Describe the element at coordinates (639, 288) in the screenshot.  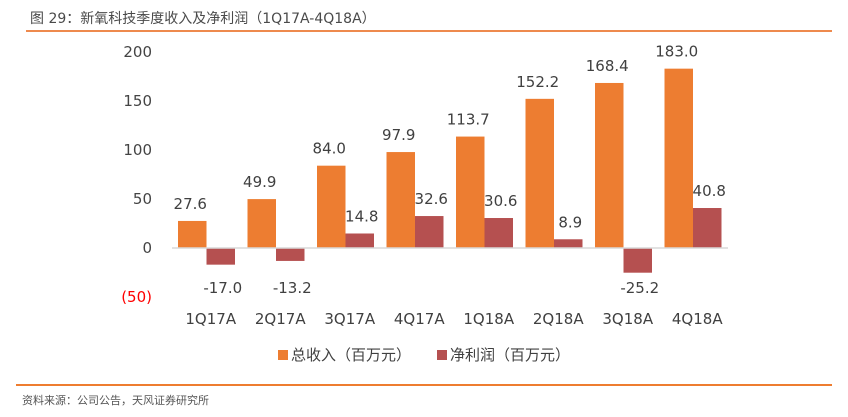
I see `data-label-net-profit: -25.2` at that location.